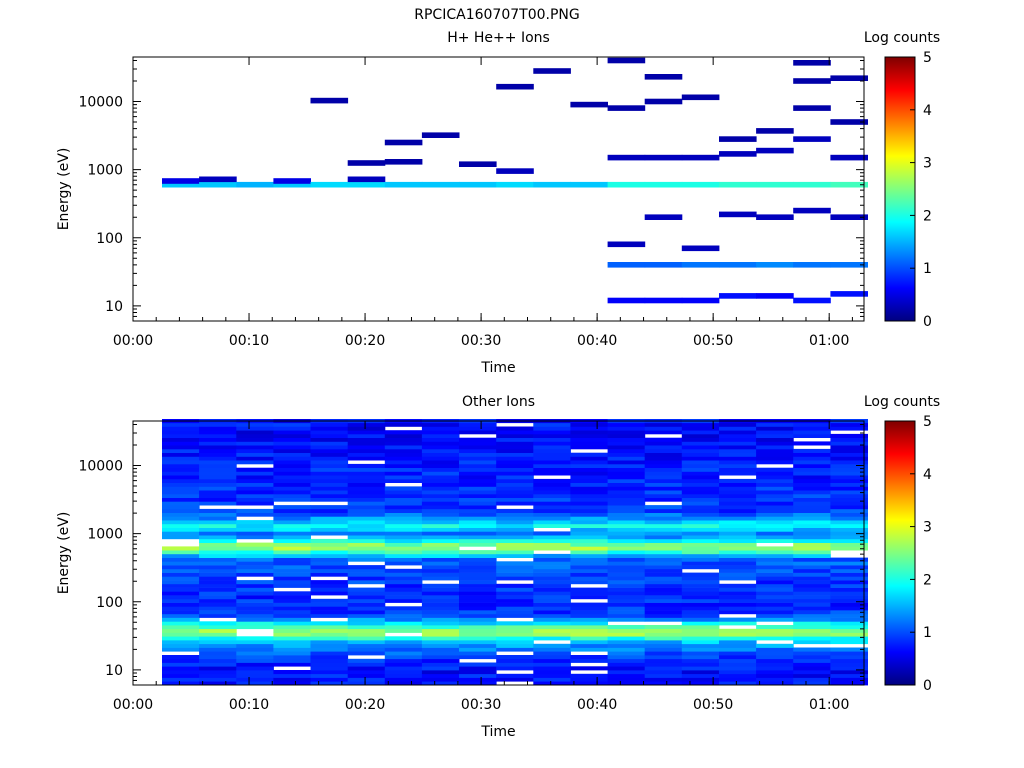  I want to click on y-tick-label: 1000, so click(105, 171).